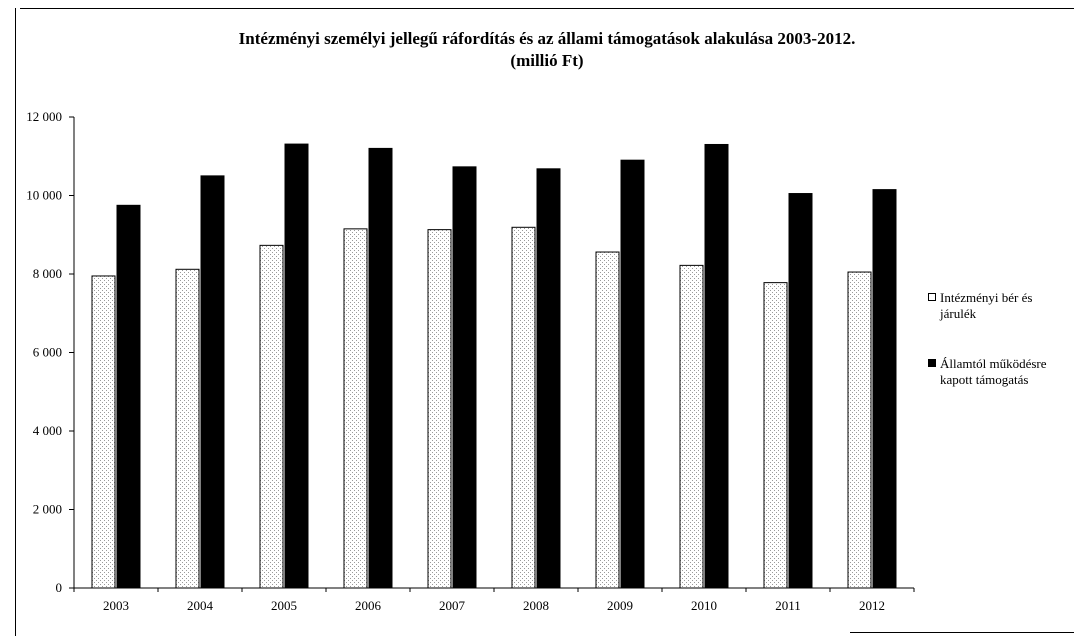 This screenshot has width=1074, height=636. I want to click on bar-subsidy-2009, so click(632, 374).